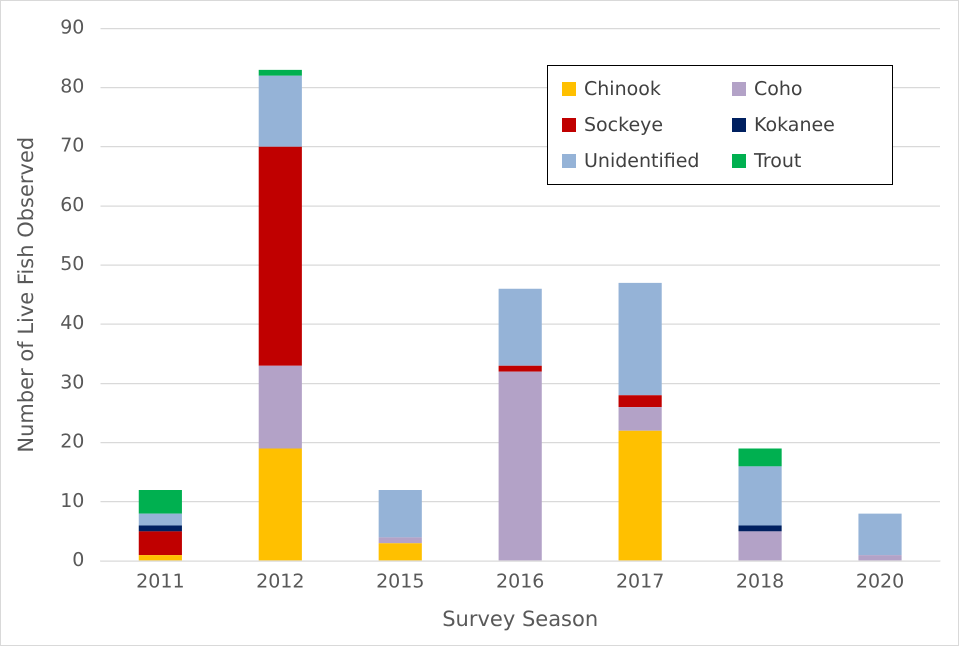 Image resolution: width=959 pixels, height=646 pixels. I want to click on legend-label: Chinook, so click(622, 89).